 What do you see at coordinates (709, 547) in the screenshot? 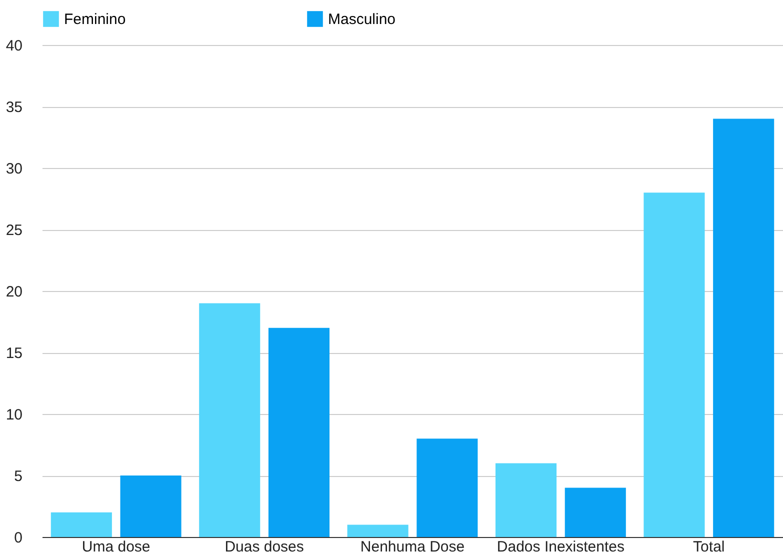
I see `x-tick-label: Total` at bounding box center [709, 547].